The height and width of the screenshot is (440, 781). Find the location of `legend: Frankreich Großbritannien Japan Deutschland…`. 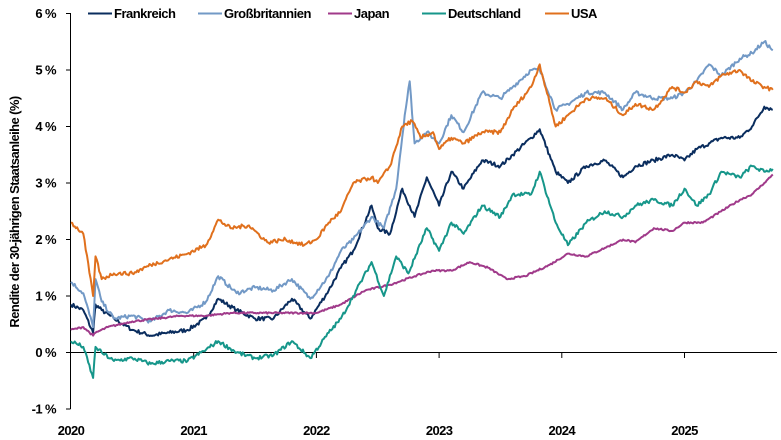

legend: Frankreich Großbritannien Japan Deutschland… is located at coordinates (343, 13).